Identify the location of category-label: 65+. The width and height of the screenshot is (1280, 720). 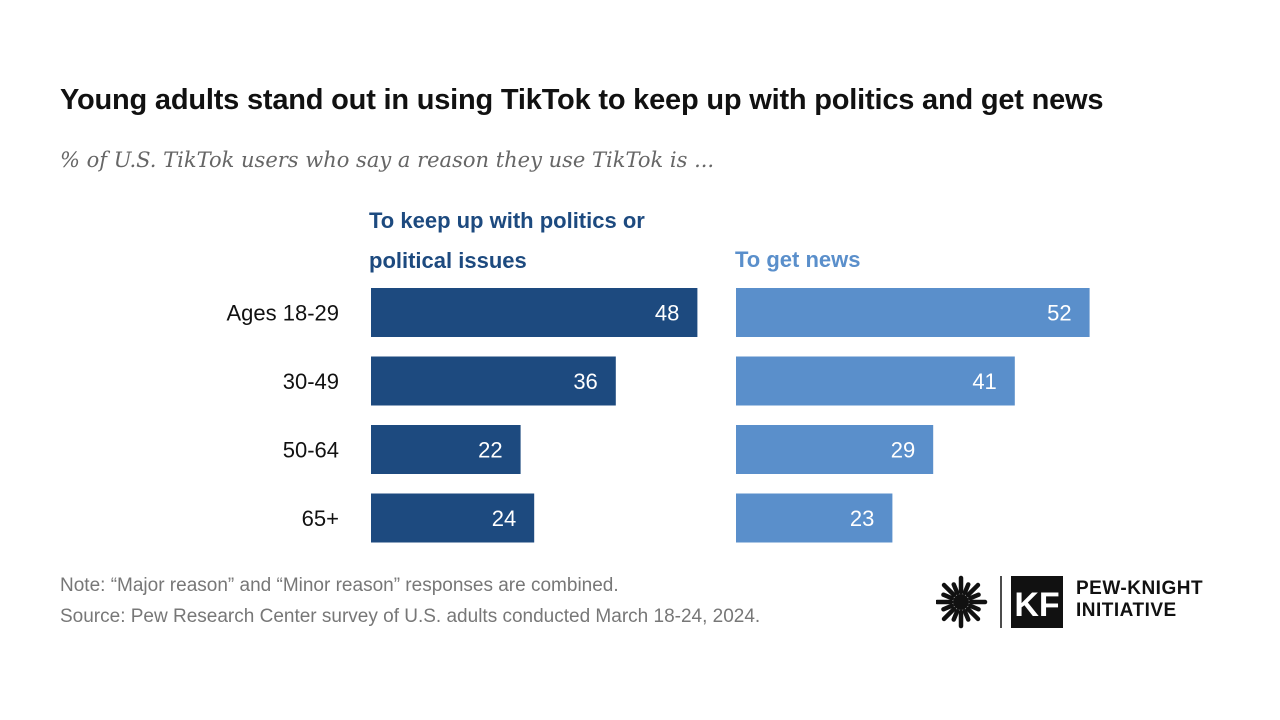
(320, 518).